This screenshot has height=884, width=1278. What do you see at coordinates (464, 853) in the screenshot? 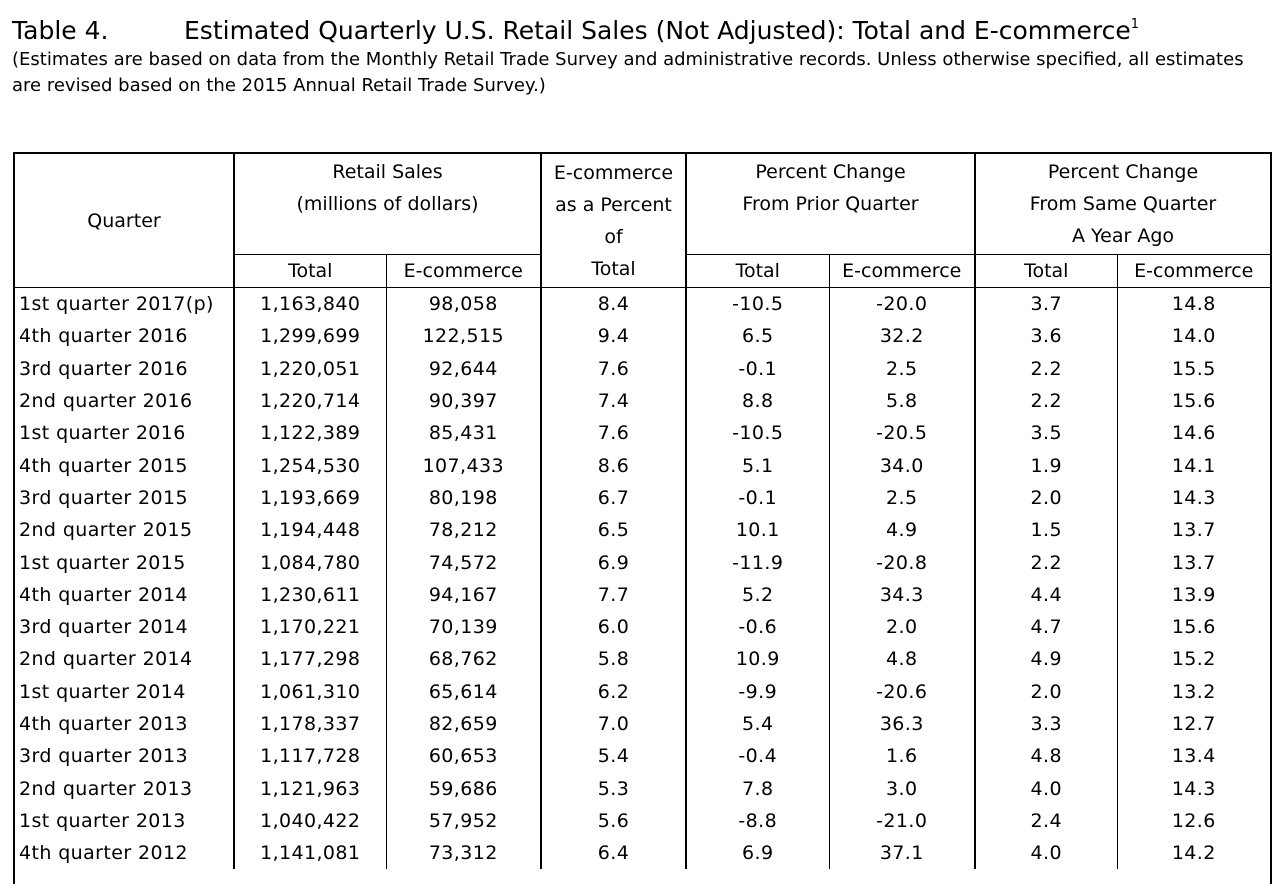
I see `retail-ecommerce-cell: 73,312` at bounding box center [464, 853].